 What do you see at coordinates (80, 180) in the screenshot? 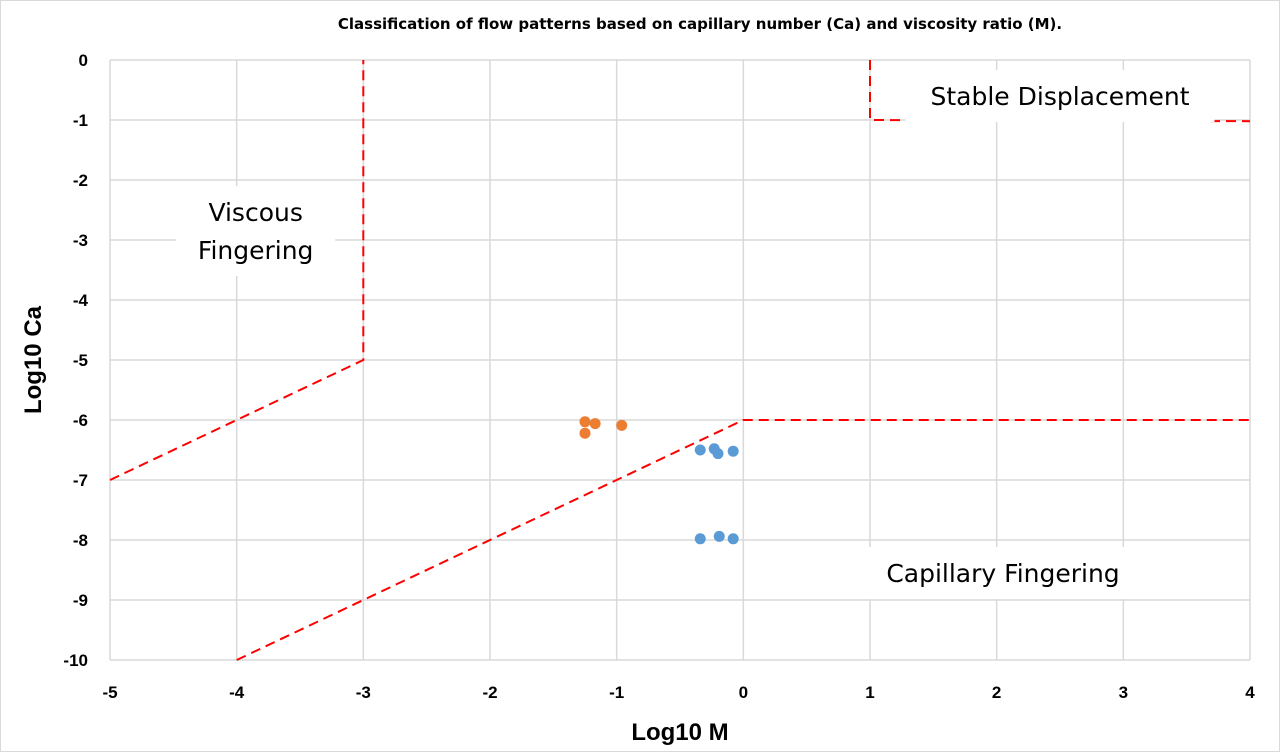
I see `y-tick-label: -2` at bounding box center [80, 180].